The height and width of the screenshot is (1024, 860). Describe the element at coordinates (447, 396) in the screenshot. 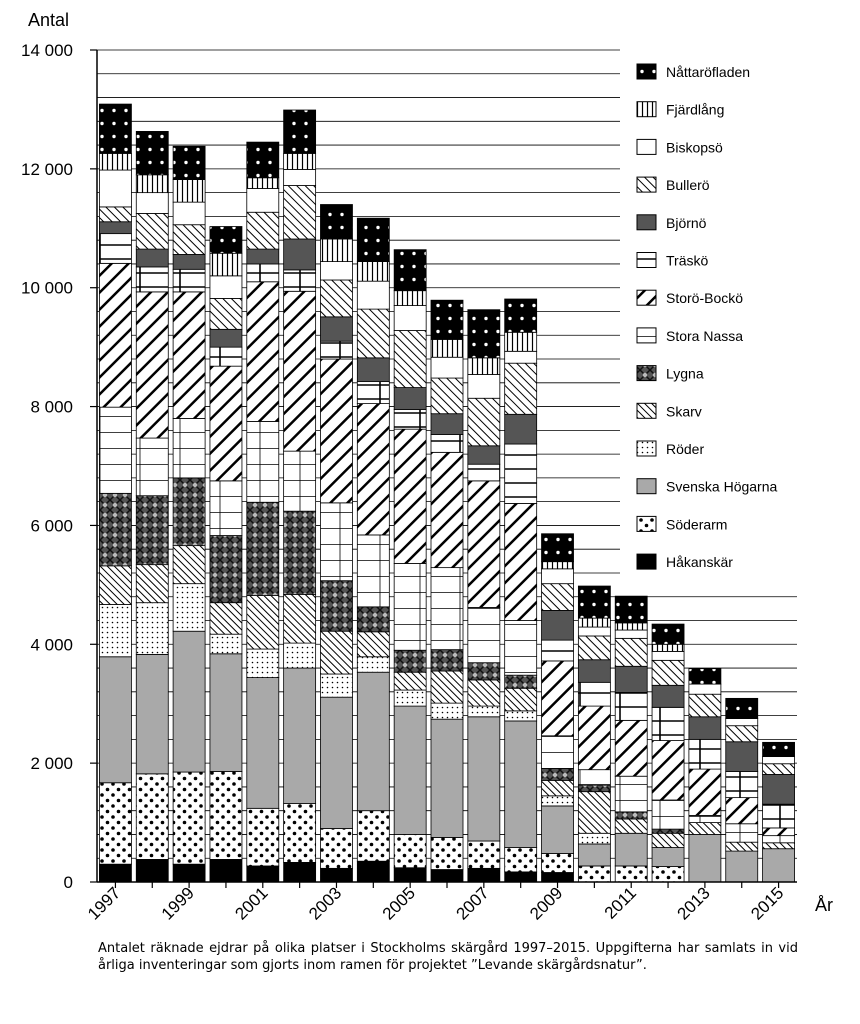

I see `bar-segment-bullero-2006` at that location.